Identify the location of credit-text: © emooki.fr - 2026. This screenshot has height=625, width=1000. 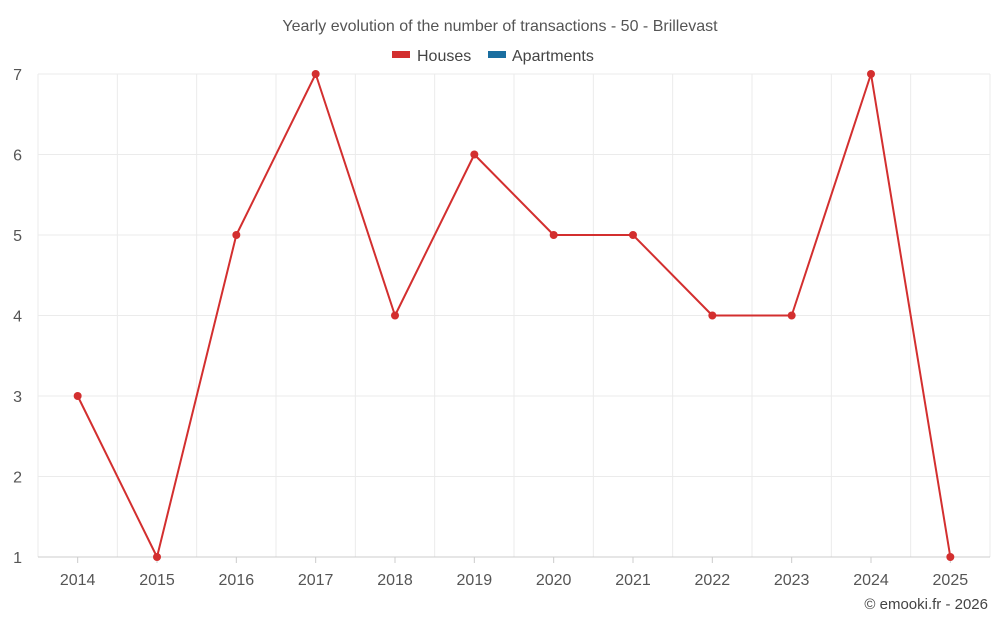
(926, 604).